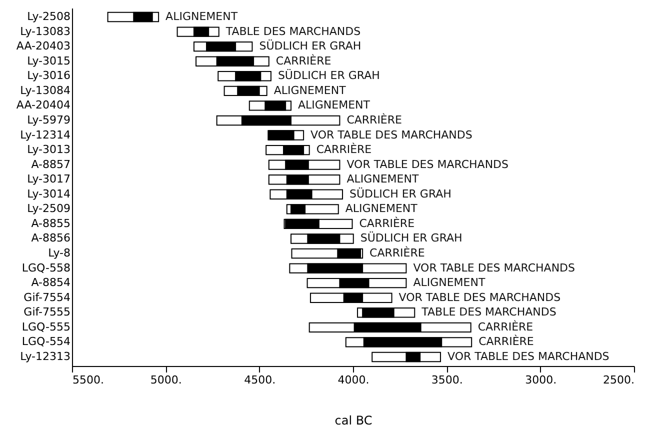 The image size is (656, 430). I want to click on y-tick-label: Gif-7554, so click(47, 297).